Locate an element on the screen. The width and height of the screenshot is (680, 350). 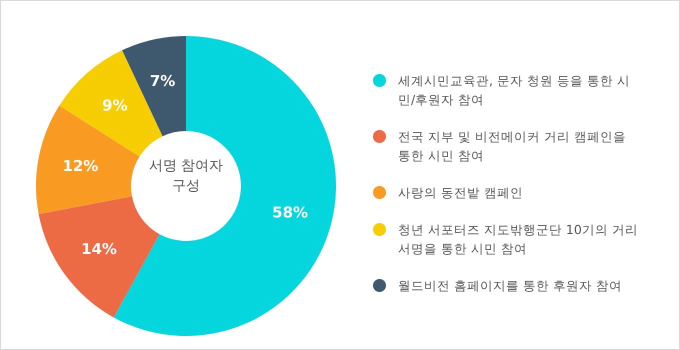
legend-label: 청년 서포터즈 지도밖행군단 10기의 거리 서명을 통한 시민 참여 is located at coordinates (518, 239).